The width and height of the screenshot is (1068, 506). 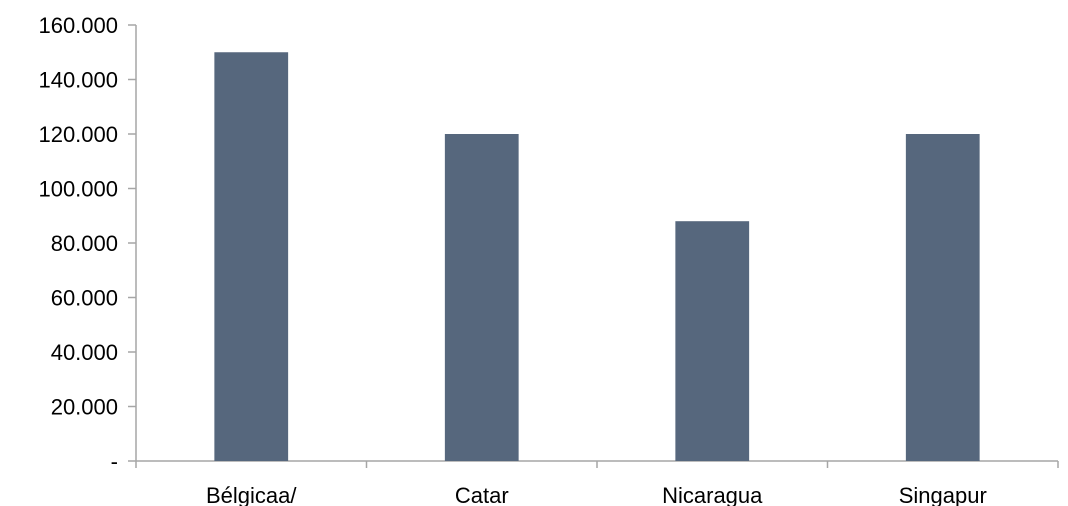 I want to click on x-category-label: Bélgicaa/, so click(x=251, y=494).